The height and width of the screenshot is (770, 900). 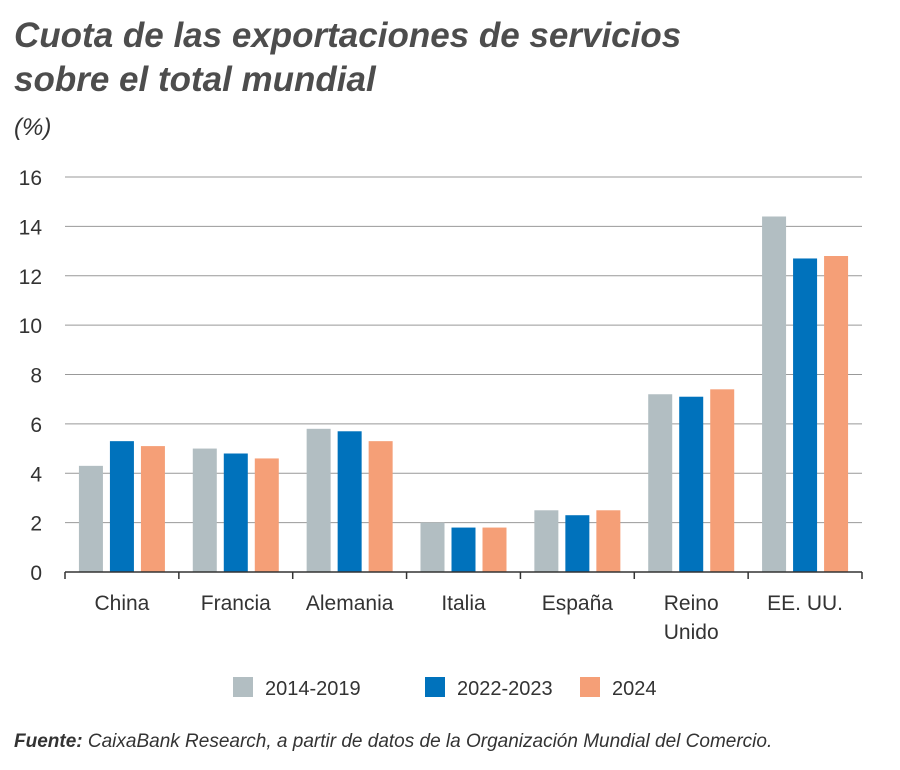 What do you see at coordinates (691, 632) in the screenshot?
I see `x-tick-label: Unido` at bounding box center [691, 632].